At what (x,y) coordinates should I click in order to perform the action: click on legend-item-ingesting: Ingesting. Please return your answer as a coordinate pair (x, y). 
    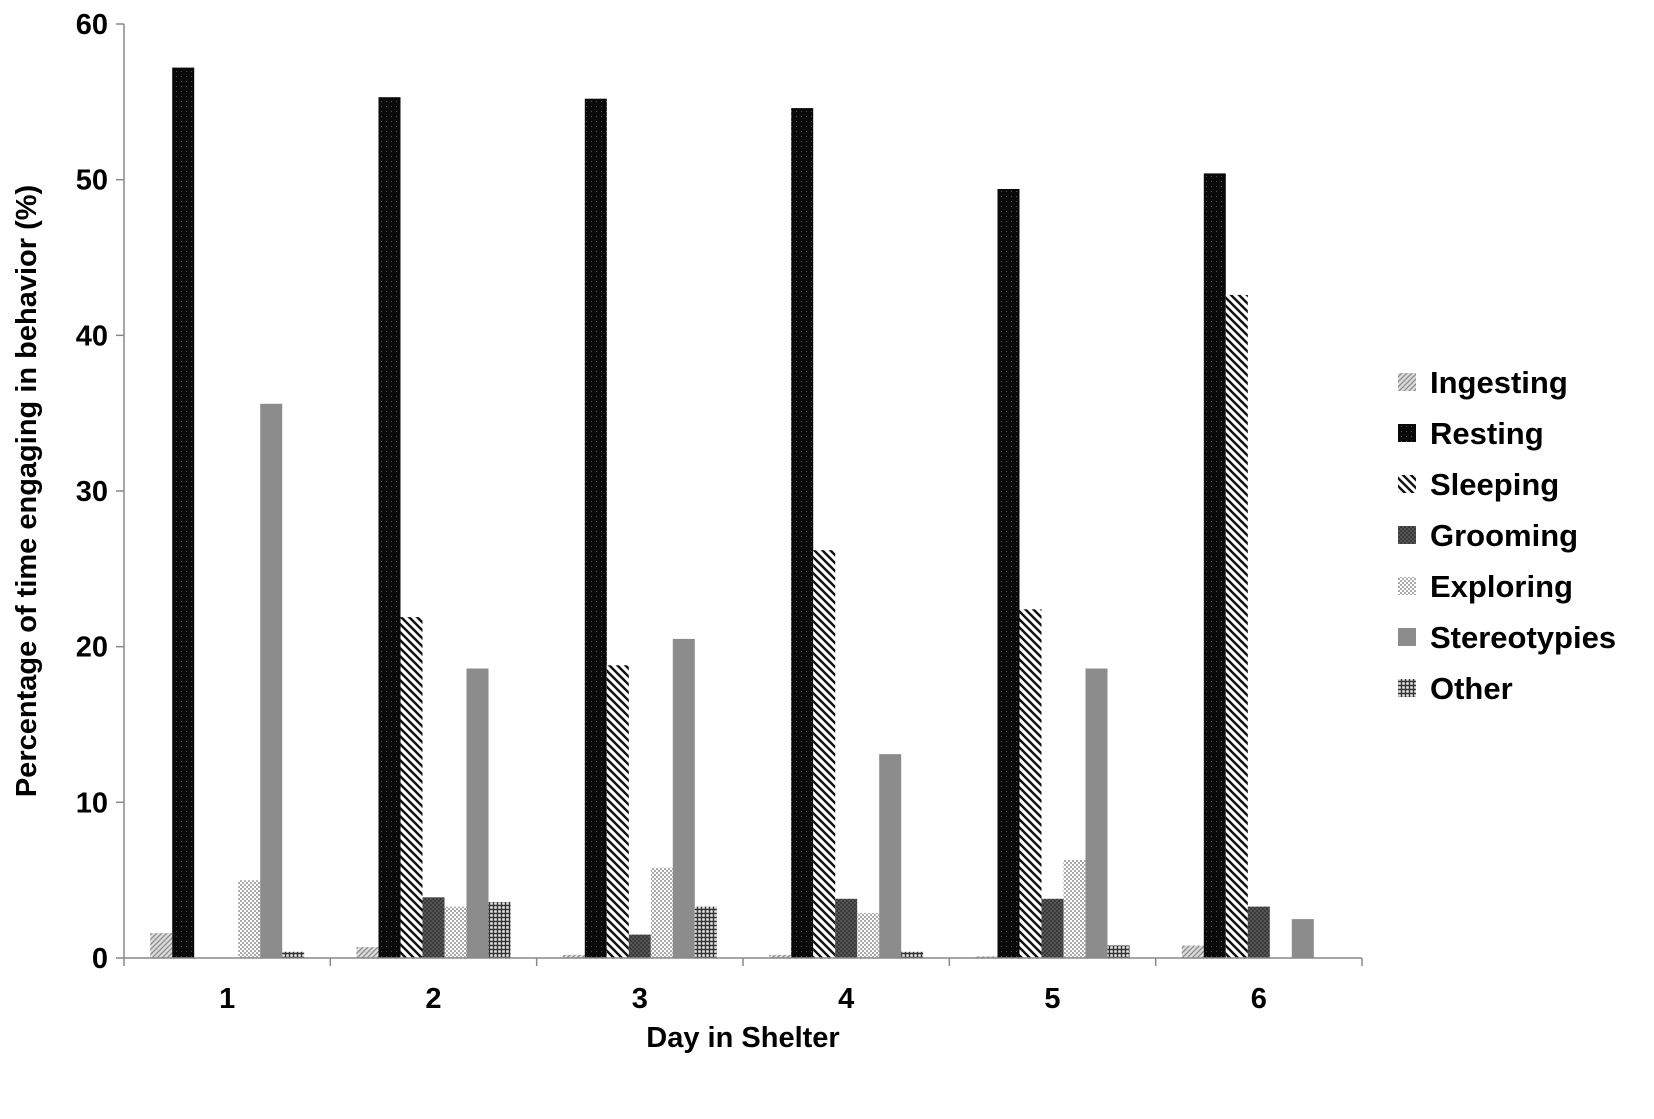
    Looking at the image, I should click on (1483, 382).